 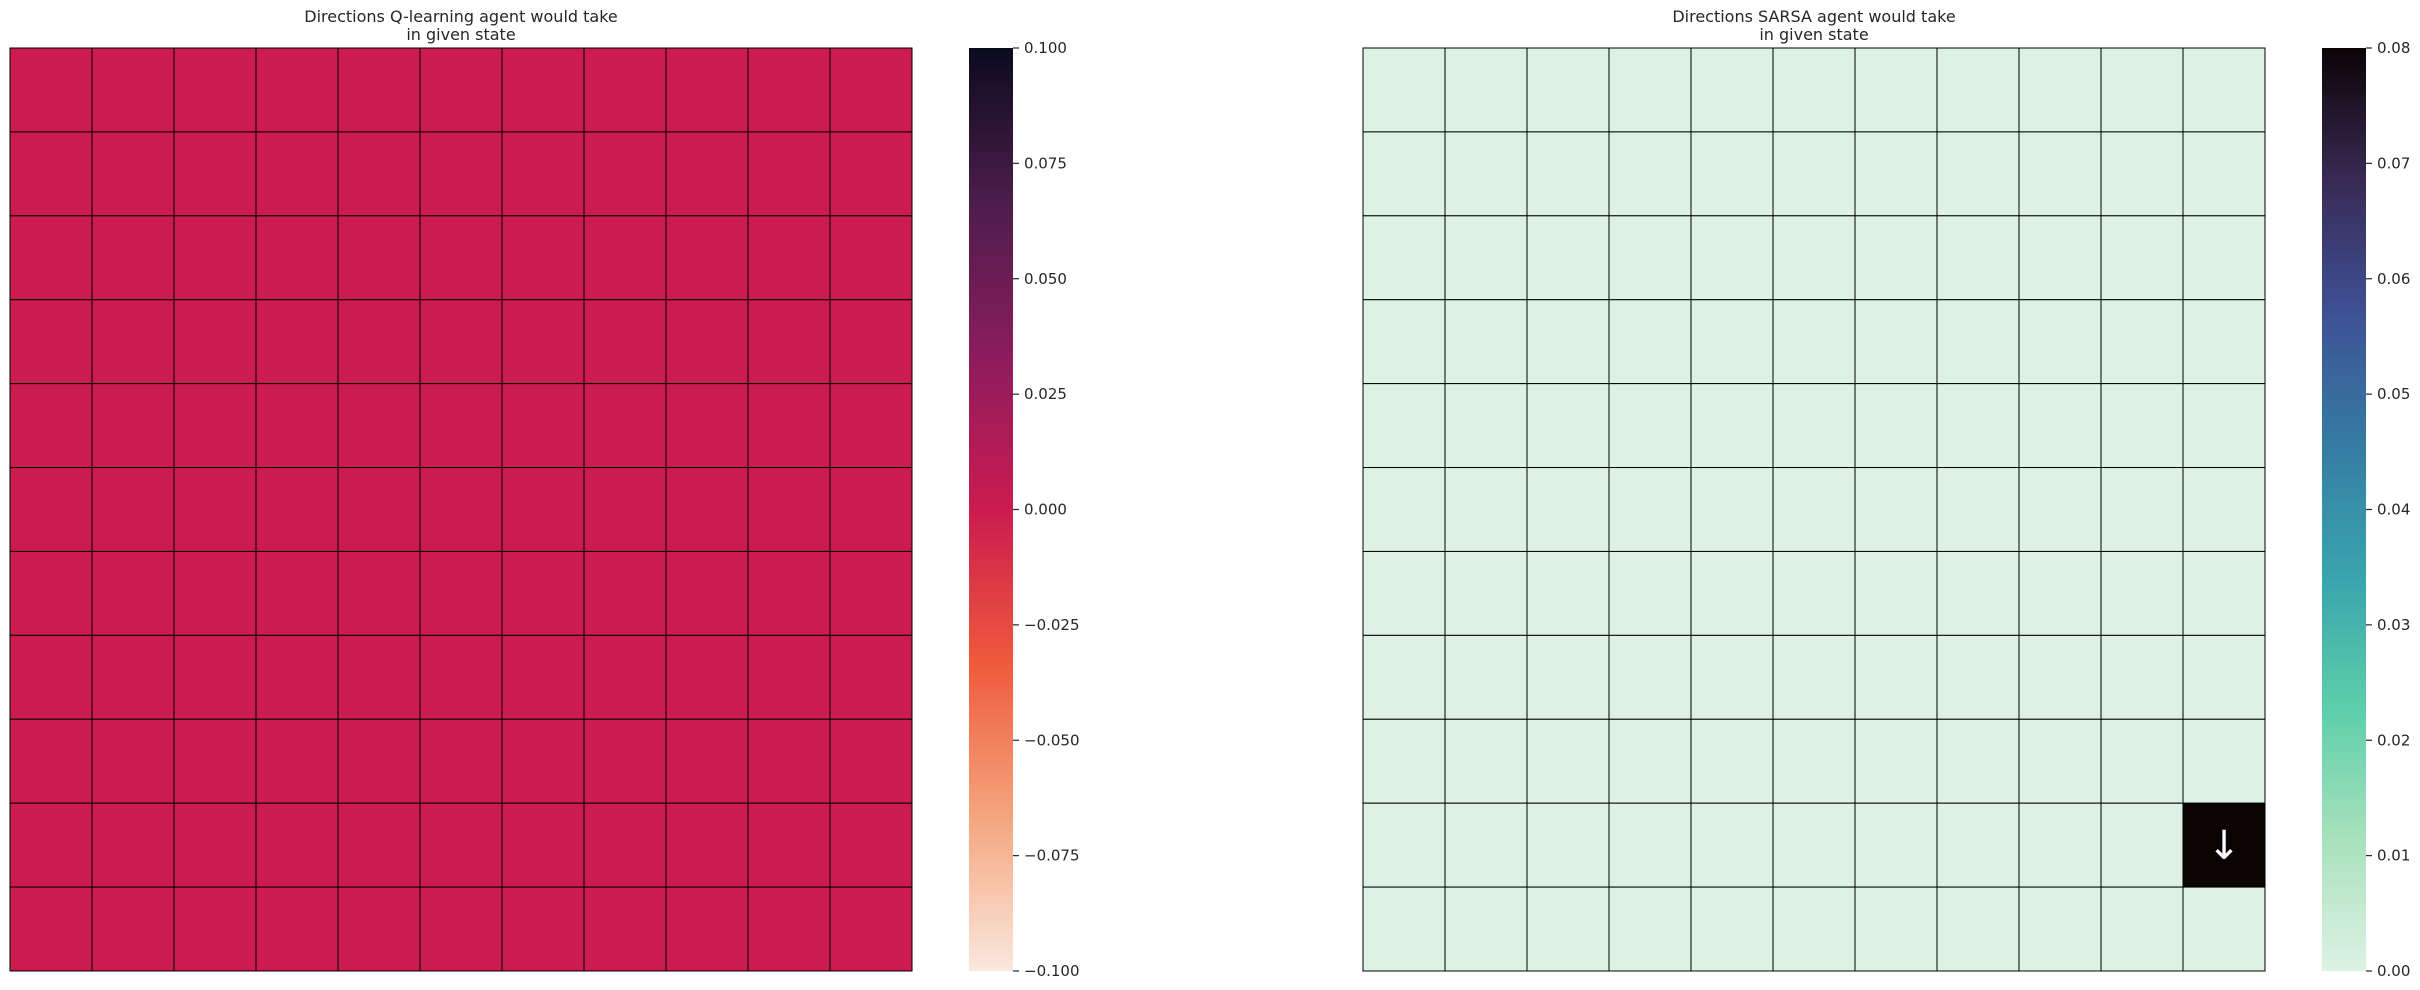 What do you see at coordinates (1045, 48) in the screenshot?
I see `colorbar-tick-label: 0.100` at bounding box center [1045, 48].